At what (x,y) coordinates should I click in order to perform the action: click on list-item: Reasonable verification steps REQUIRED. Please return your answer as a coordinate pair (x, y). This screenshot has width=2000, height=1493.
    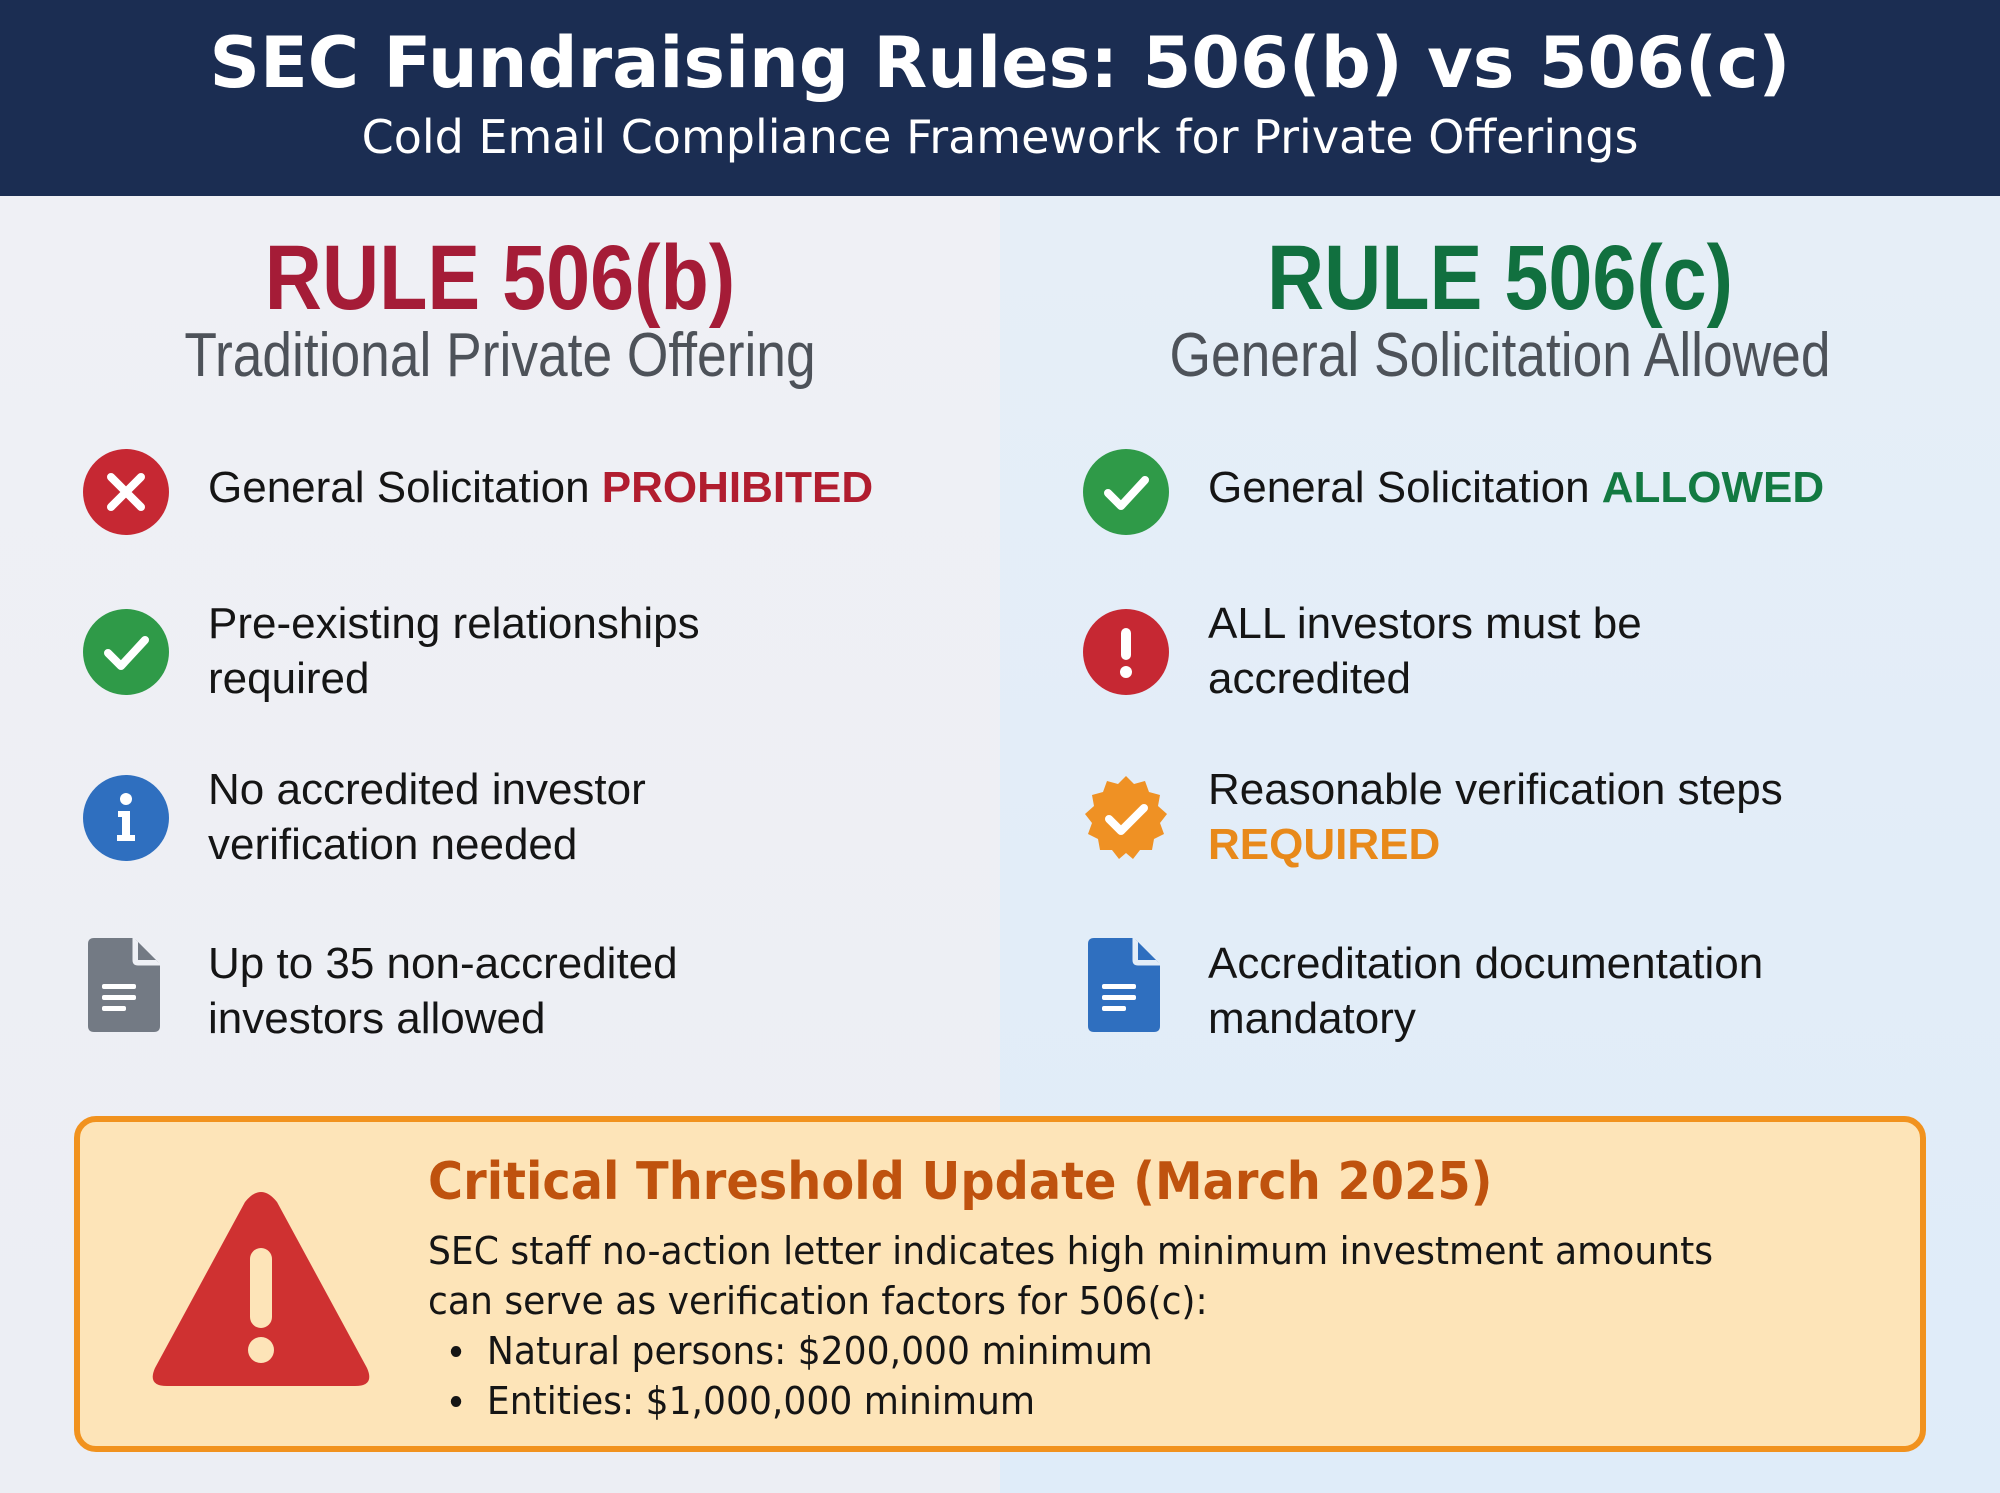
    Looking at the image, I should click on (1532, 822).